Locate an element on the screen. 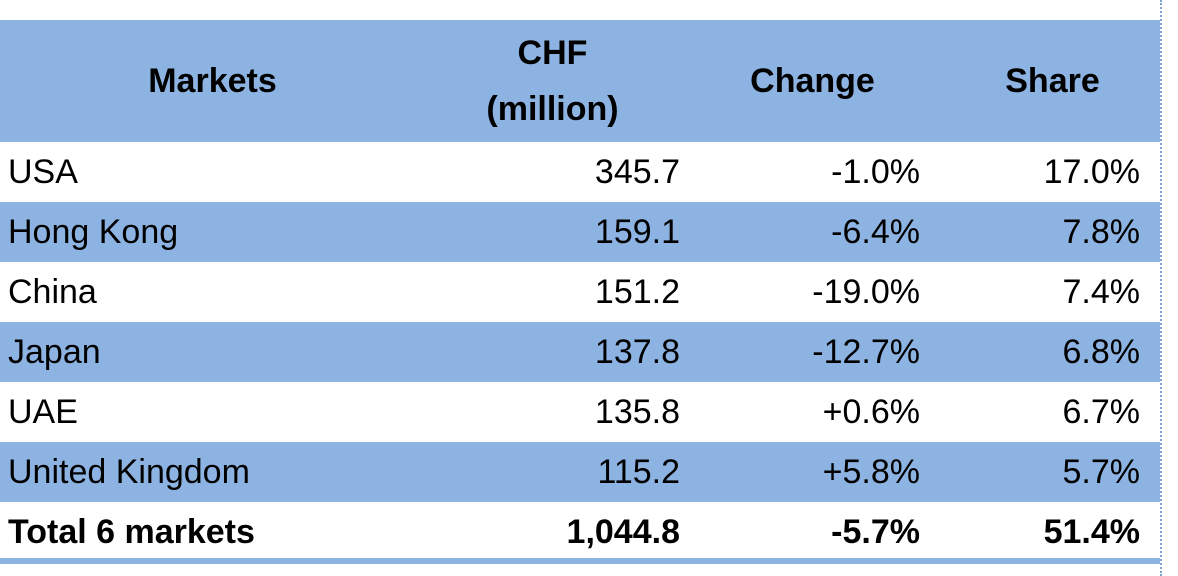 This screenshot has height=576, width=1178. cell-total-change: -5.7% is located at coordinates (875, 531).